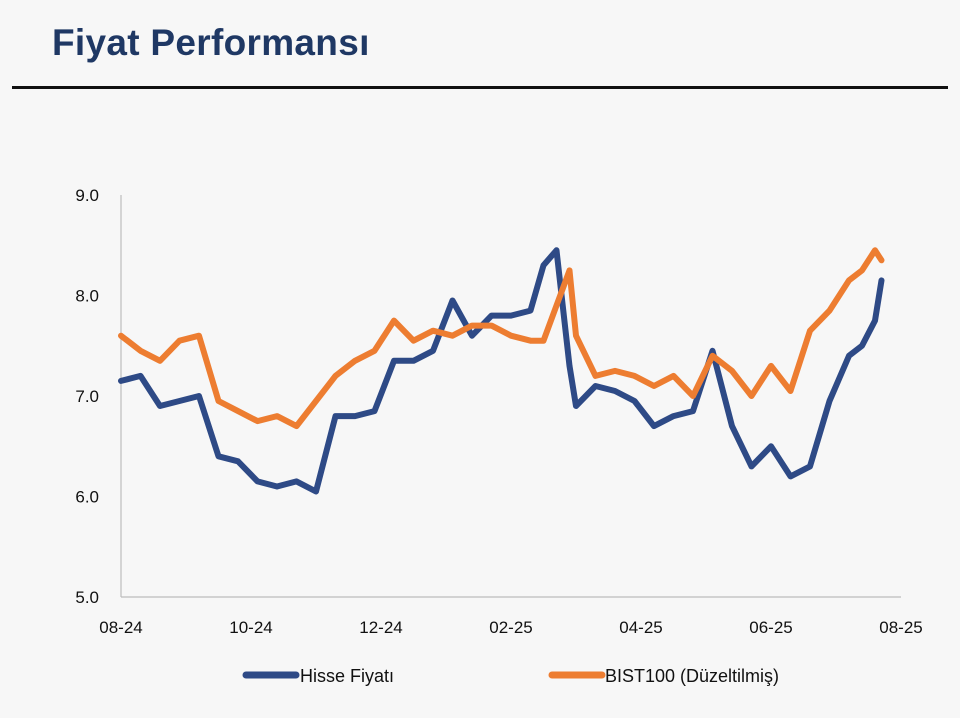 This screenshot has width=960, height=718. I want to click on x-tick-label: 02-25, so click(510, 627).